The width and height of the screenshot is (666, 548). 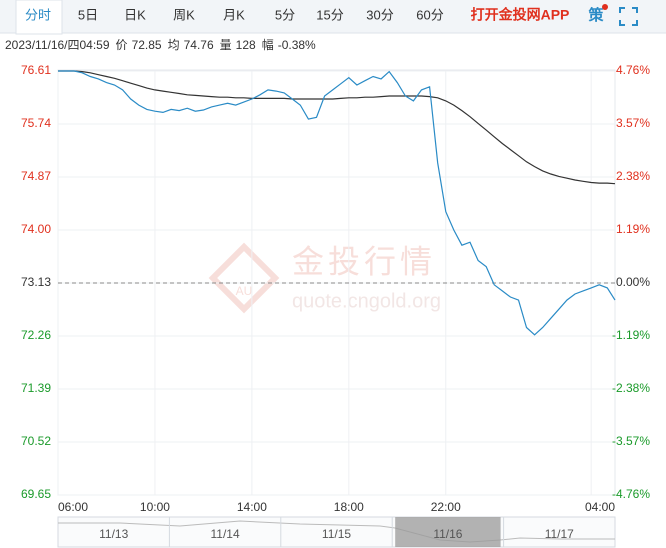 I want to click on y2-tick-label: -3.57%, so click(x=631, y=441).